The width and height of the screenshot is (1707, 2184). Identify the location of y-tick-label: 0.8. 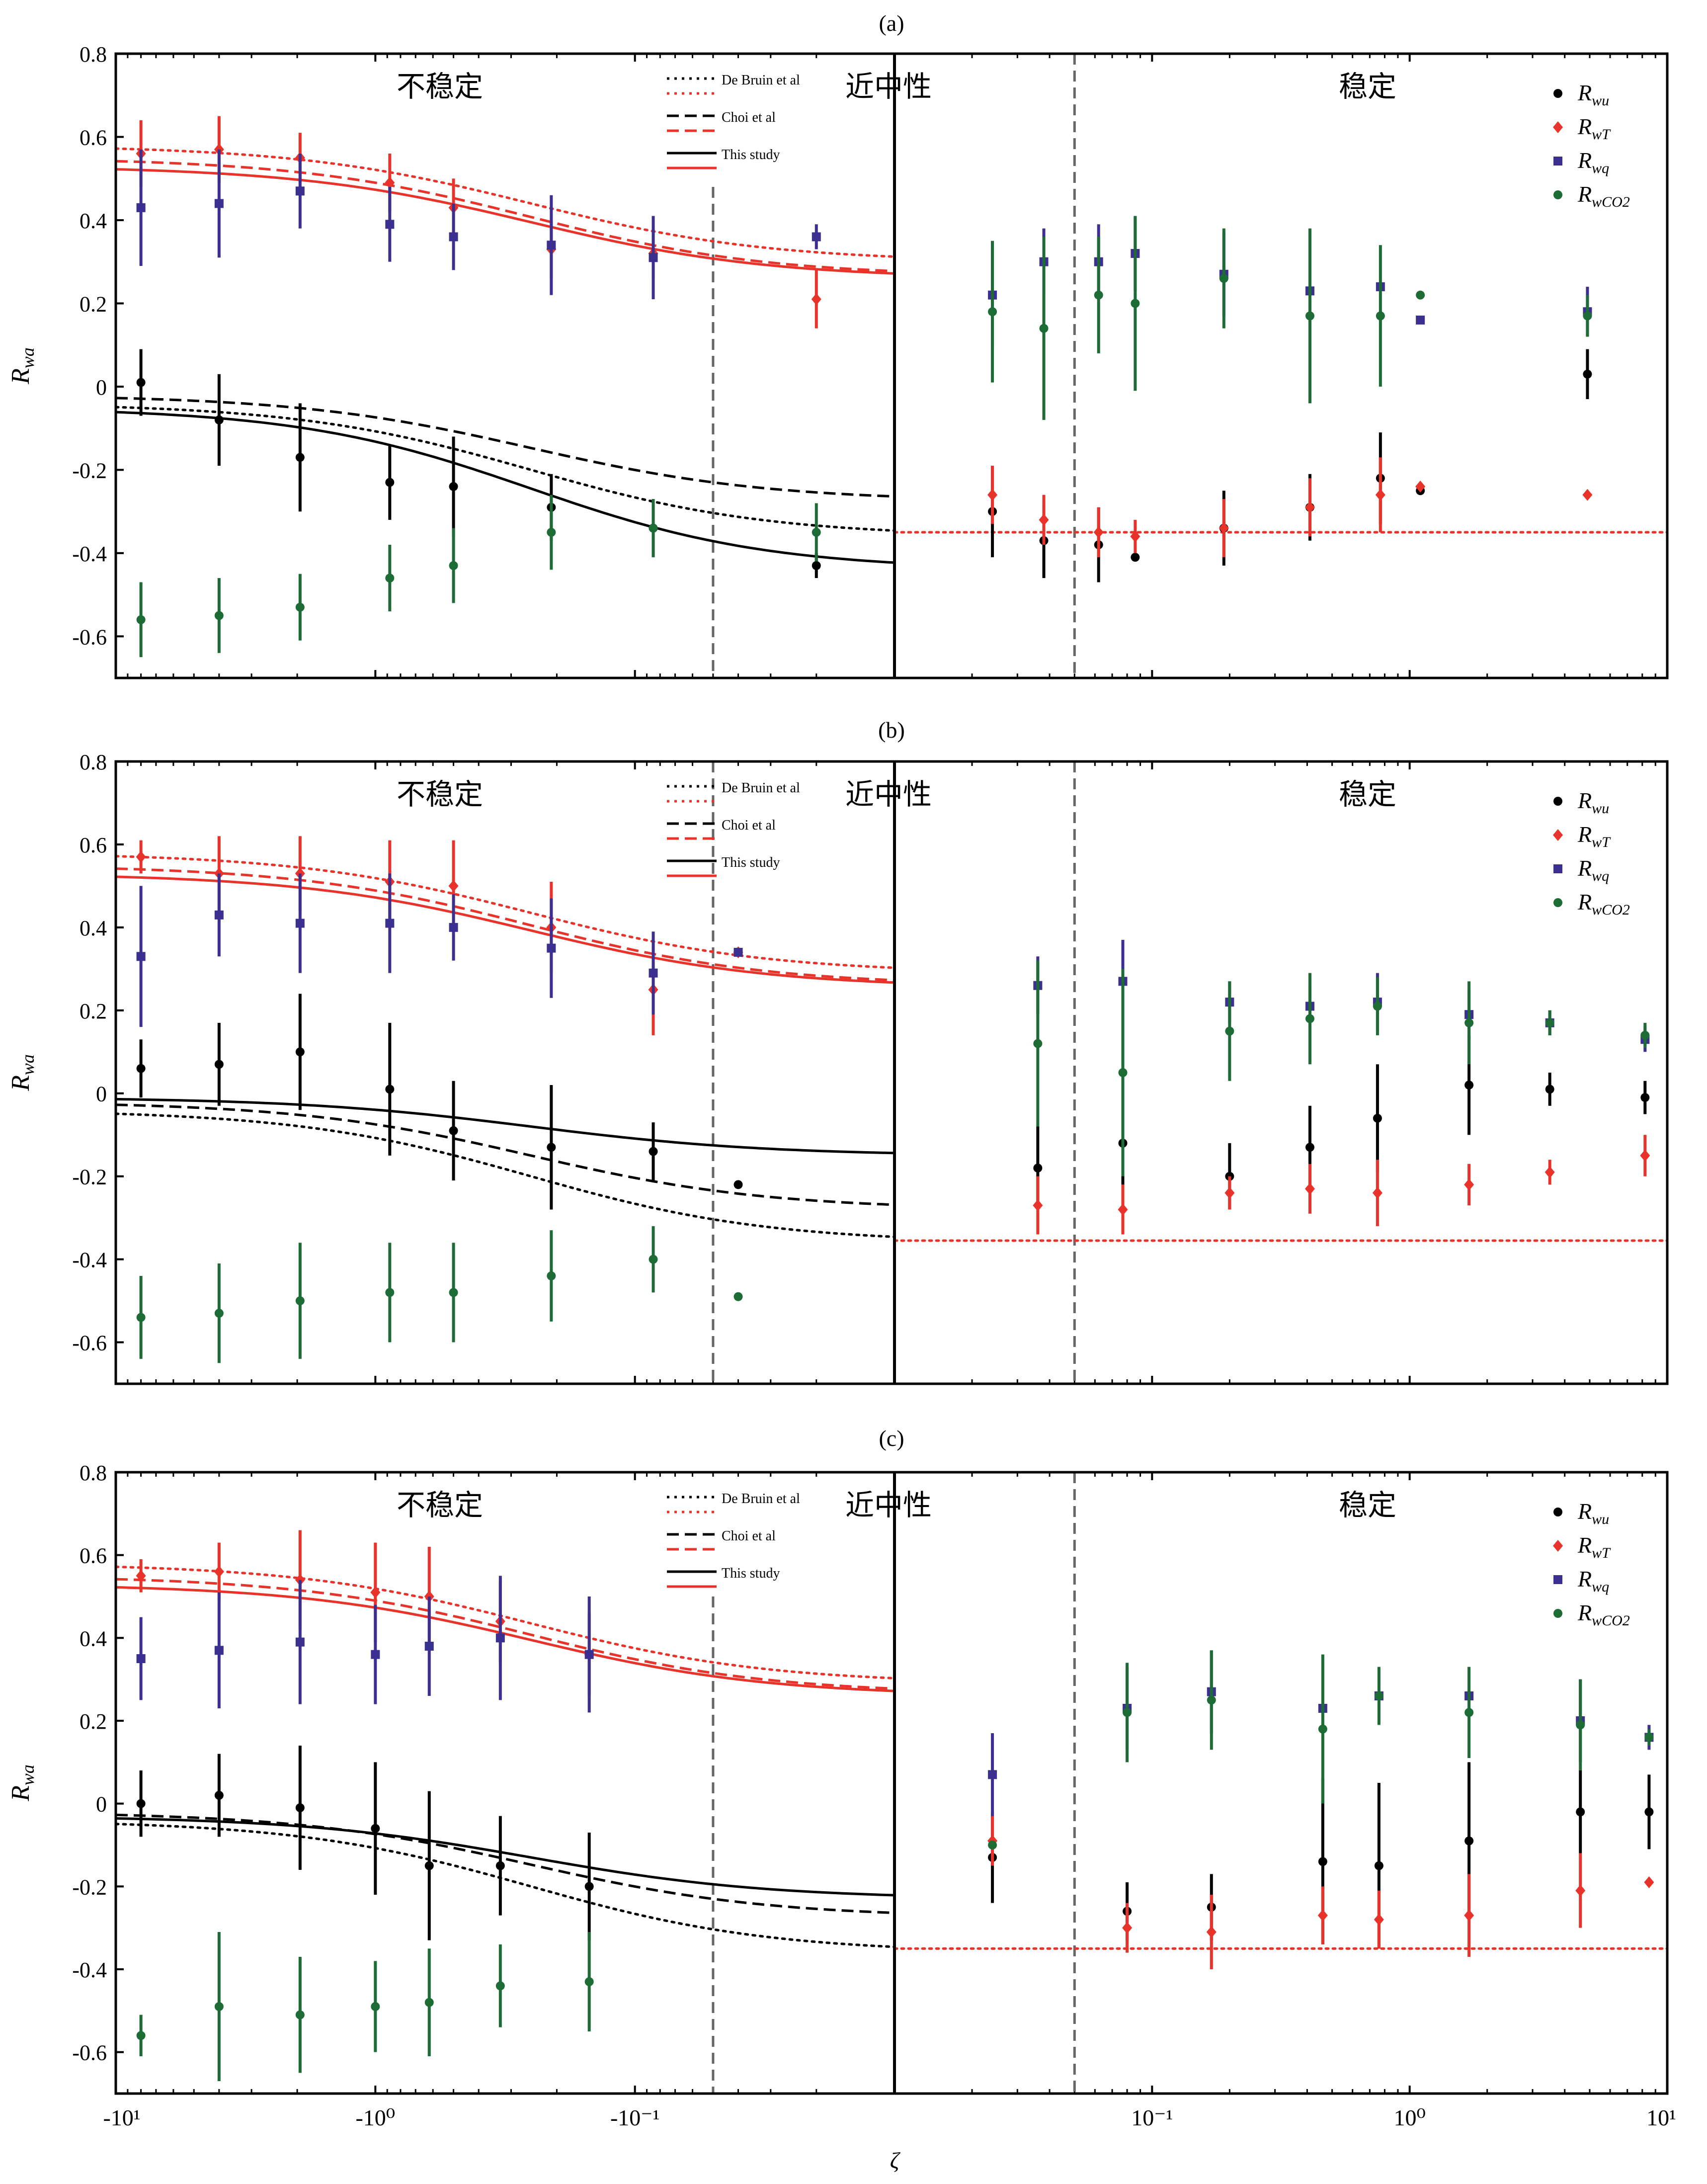
(93, 1473).